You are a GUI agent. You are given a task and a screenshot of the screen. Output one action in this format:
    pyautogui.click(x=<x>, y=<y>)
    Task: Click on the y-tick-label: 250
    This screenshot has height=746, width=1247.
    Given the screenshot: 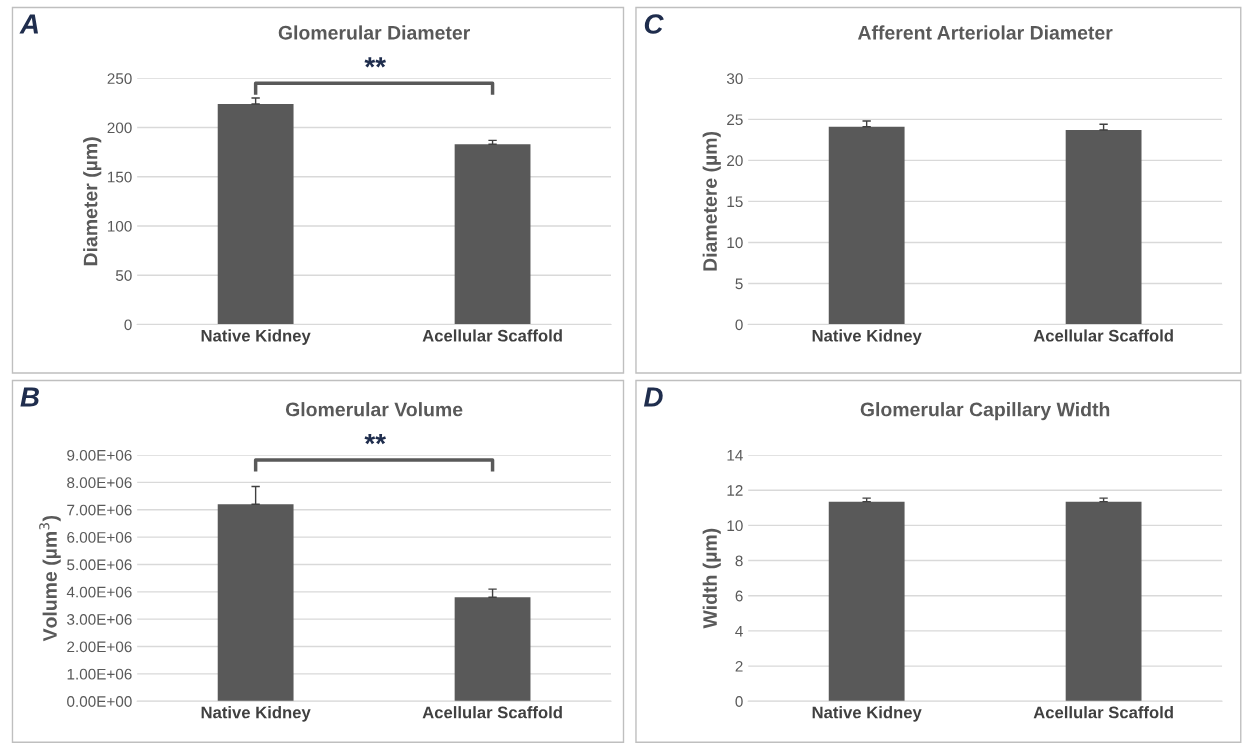 What is the action you would take?
    pyautogui.click(x=119, y=79)
    